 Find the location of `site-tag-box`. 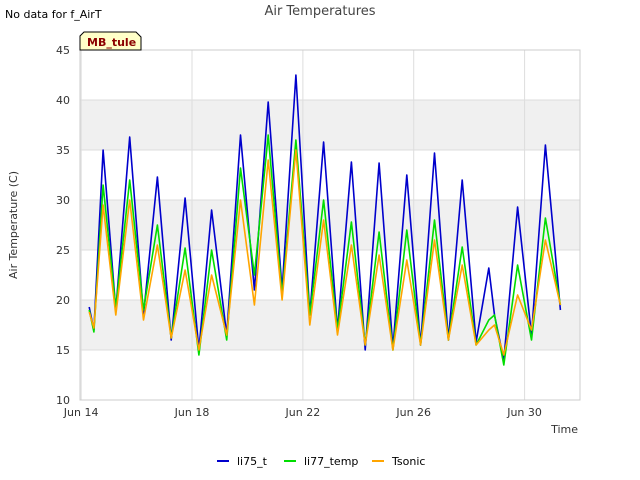

site-tag-box is located at coordinates (110, 41).